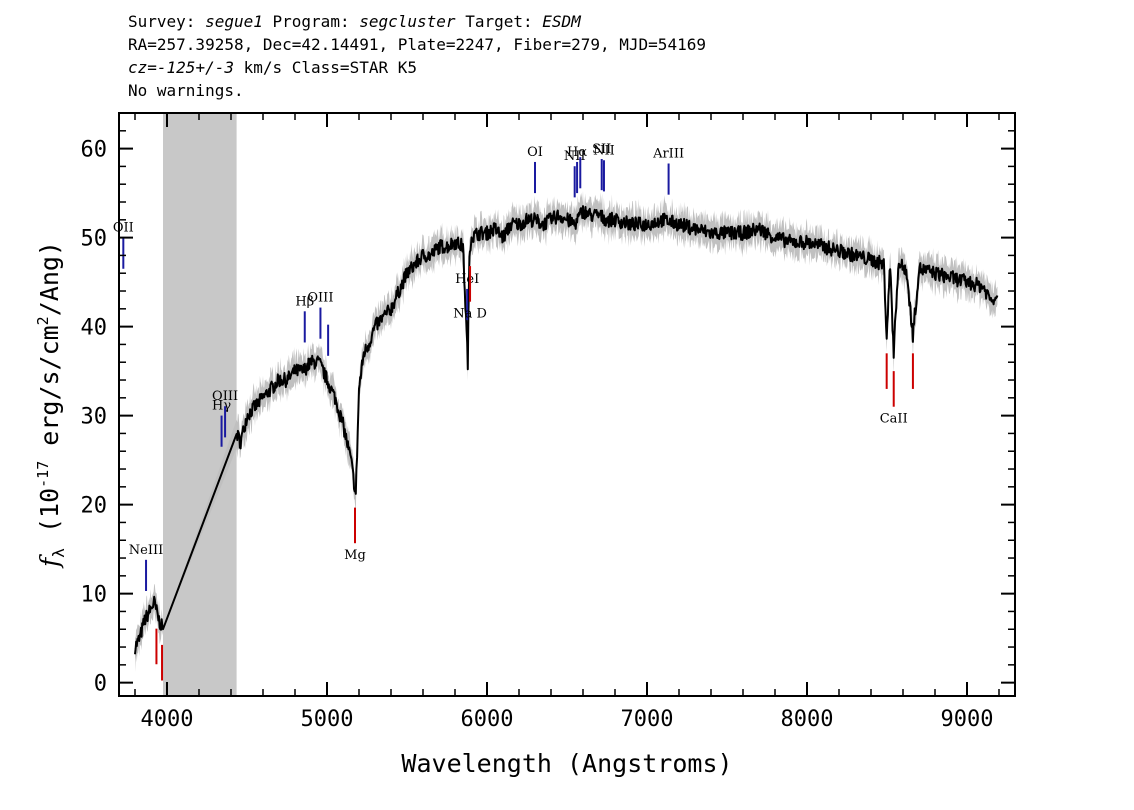  Describe the element at coordinates (647, 719) in the screenshot. I see `x-tick-label: 7000` at that location.